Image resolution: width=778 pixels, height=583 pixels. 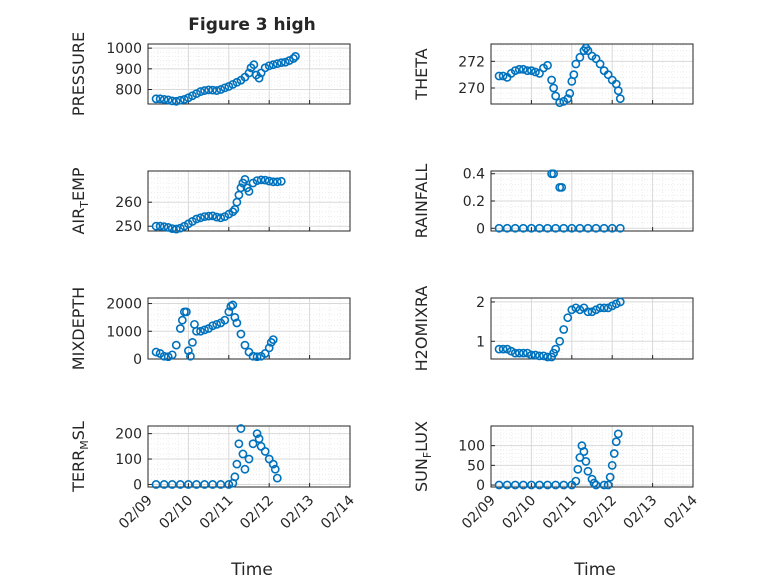 What do you see at coordinates (128, 227) in the screenshot?
I see `y-tick-label: 250` at bounding box center [128, 227].